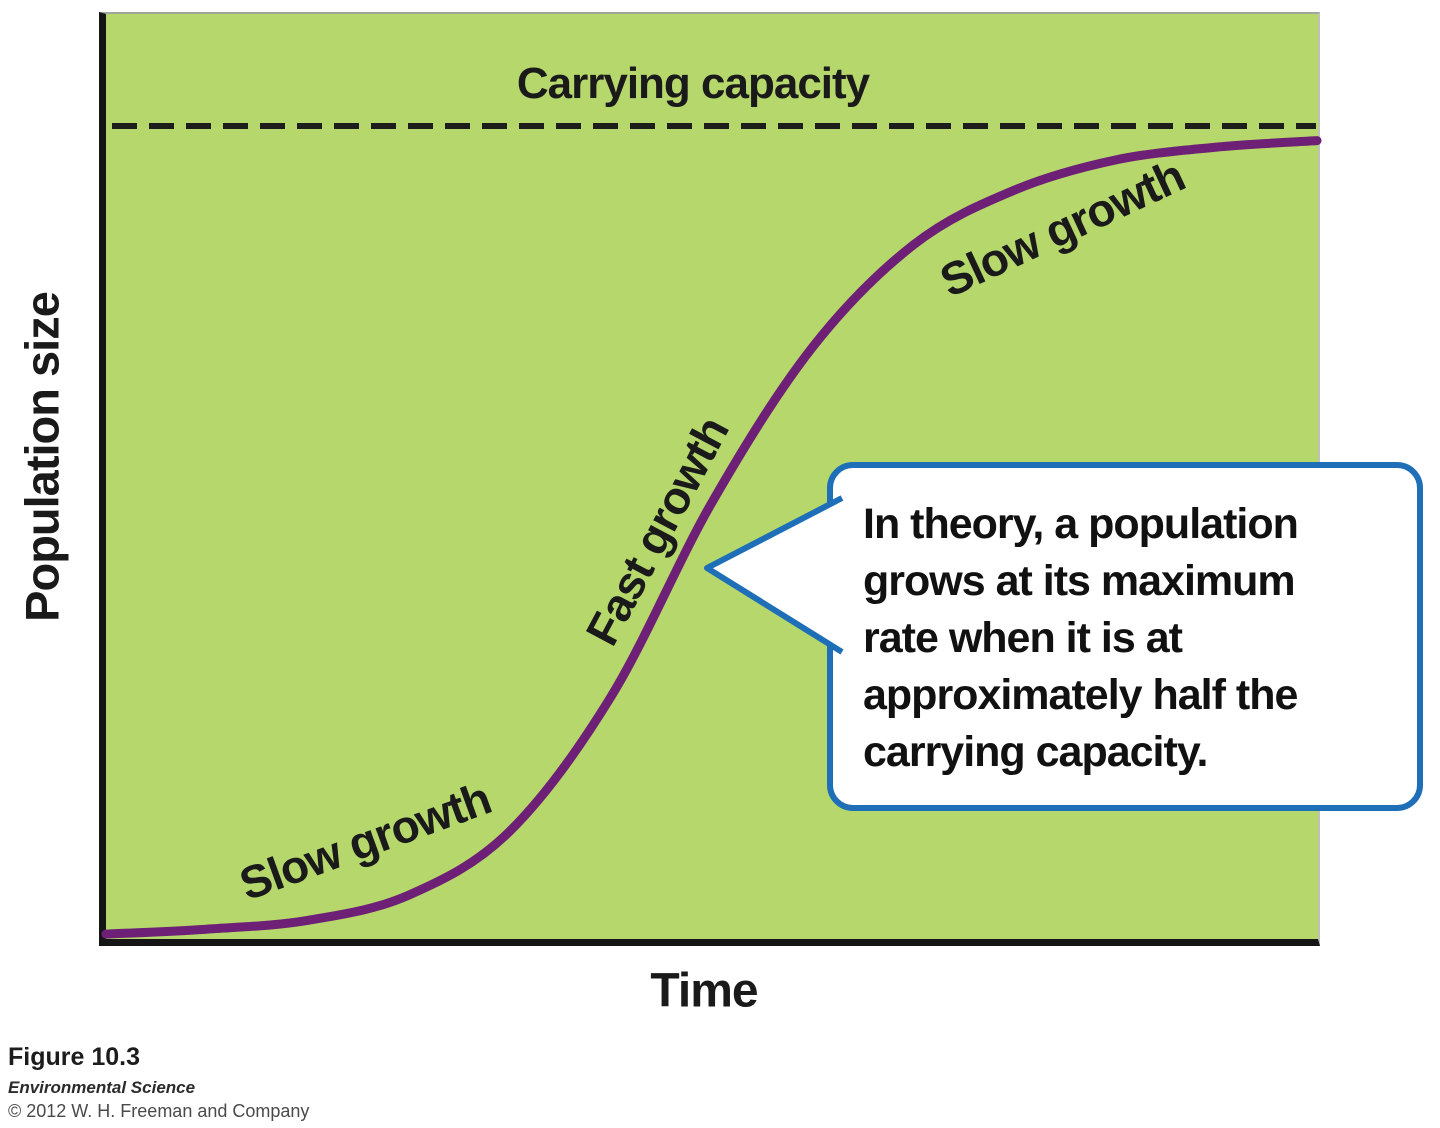  I want to click on figure-number: Figure 10.3, so click(74, 1057).